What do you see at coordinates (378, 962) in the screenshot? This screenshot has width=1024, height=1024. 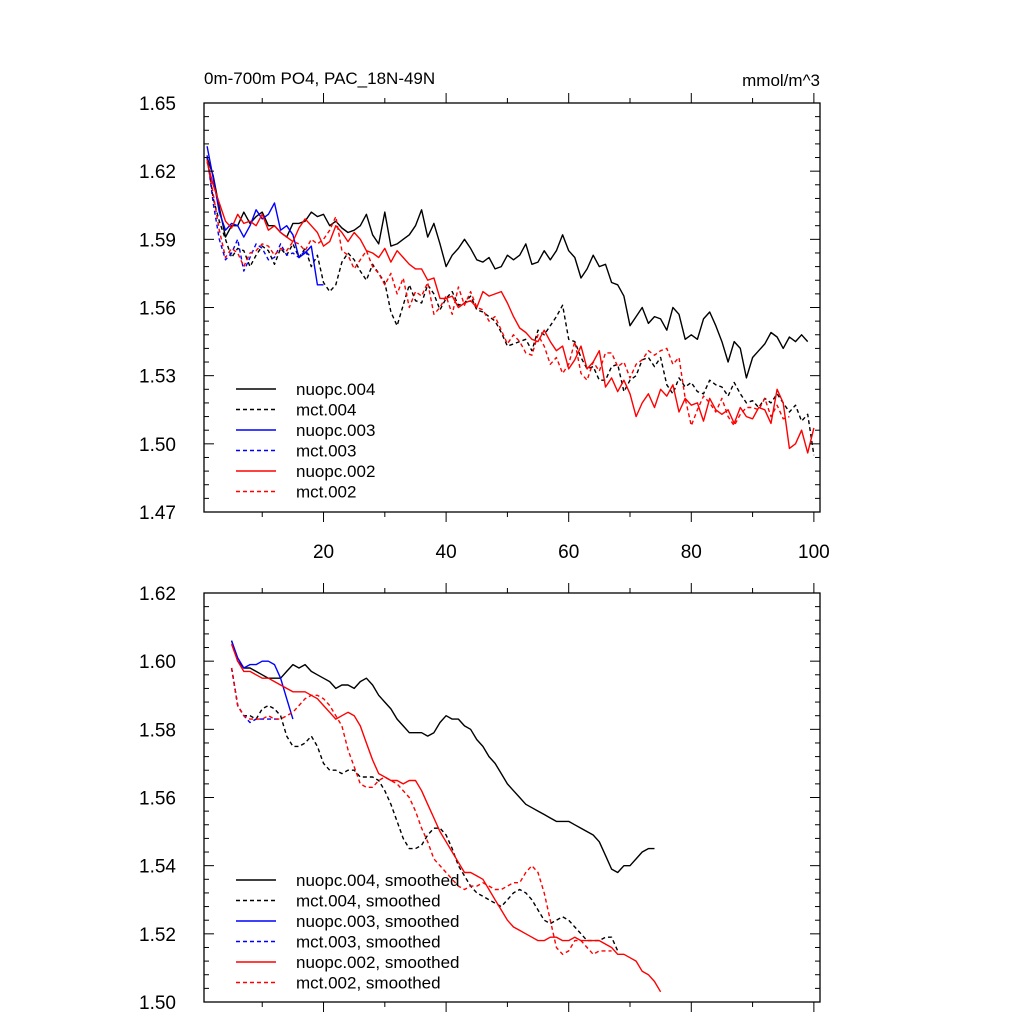 I see `legend-label: nuopc.002, smoothed` at bounding box center [378, 962].